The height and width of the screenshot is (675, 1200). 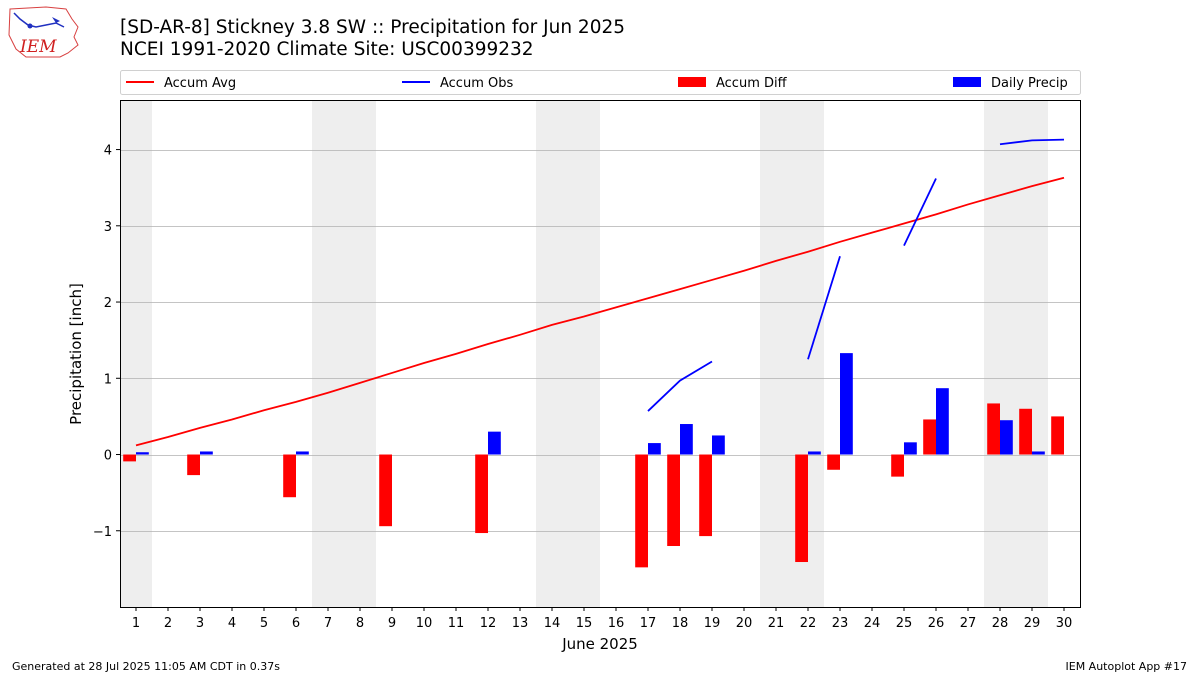 I want to click on chart-subtitle: NCEI 1991-2020 Climate Site: USC00399232, so click(x=327, y=49).